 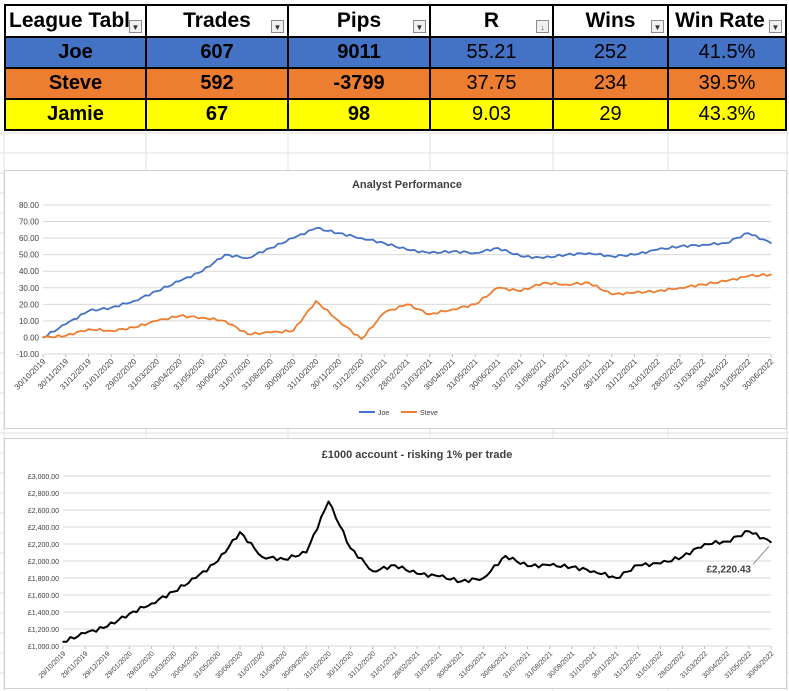 I want to click on league-table-row: Jamie 67 98 9.03 29 43.3%, so click(x=395, y=114).